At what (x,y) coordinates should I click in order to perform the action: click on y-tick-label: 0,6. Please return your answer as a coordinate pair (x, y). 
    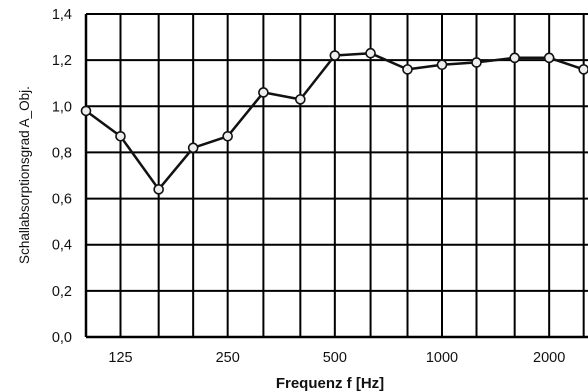
    Looking at the image, I should click on (62, 200).